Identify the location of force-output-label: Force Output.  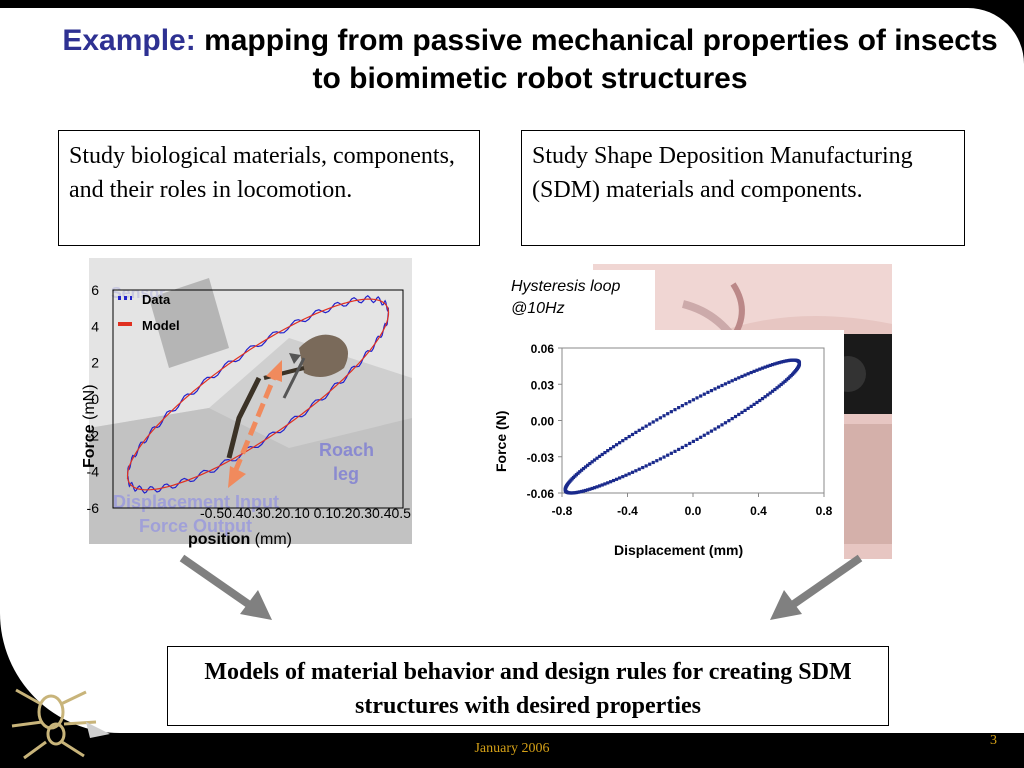
(195, 526).